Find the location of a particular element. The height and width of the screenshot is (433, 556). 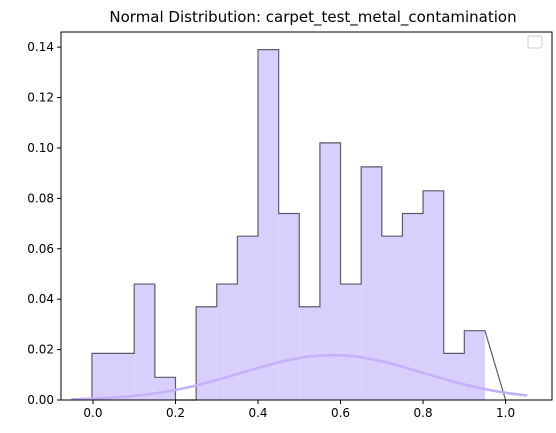

x-tick-label: 0.8 is located at coordinates (423, 413).